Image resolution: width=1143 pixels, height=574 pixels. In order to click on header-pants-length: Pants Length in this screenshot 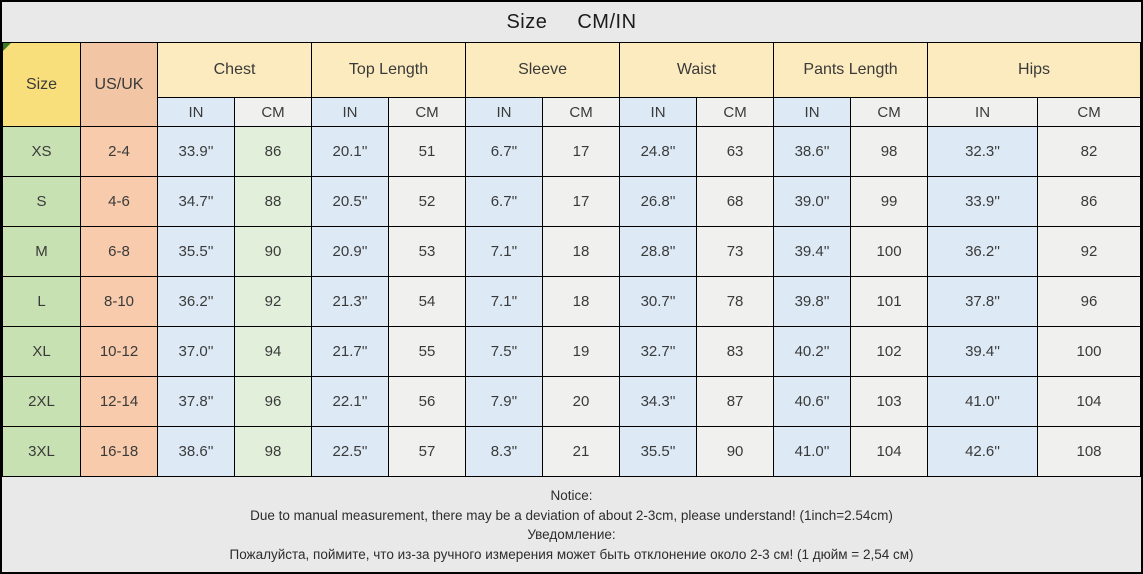, I will do `click(851, 70)`.